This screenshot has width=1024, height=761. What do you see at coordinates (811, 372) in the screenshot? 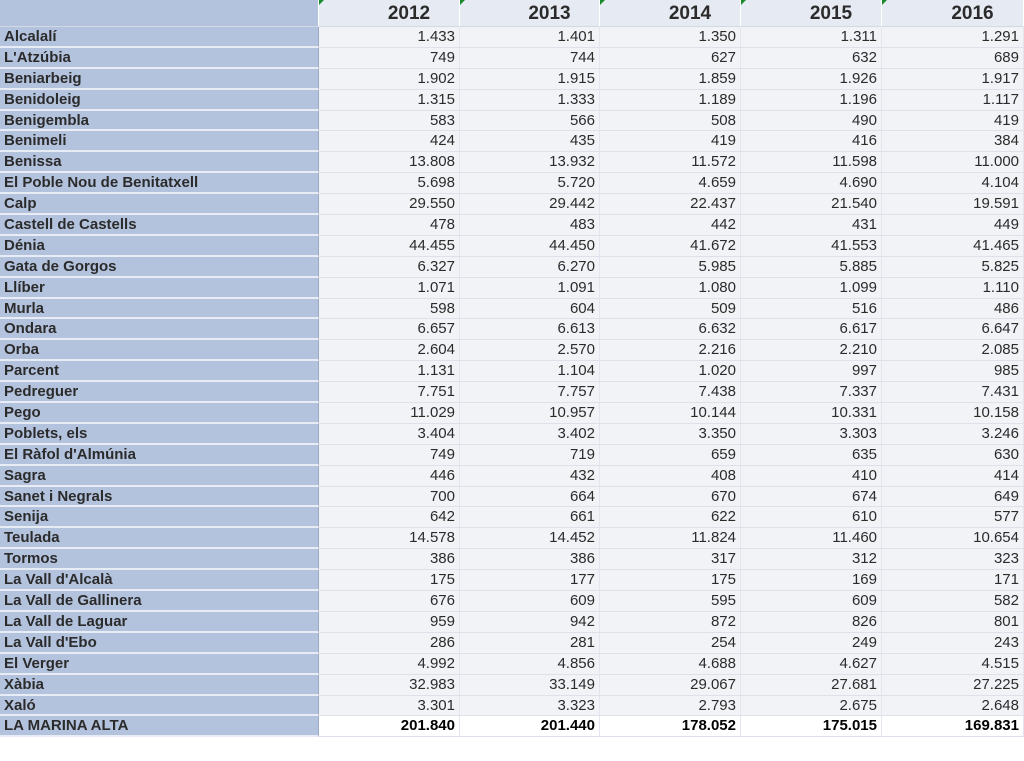
I see `value-cell-2015: 997` at bounding box center [811, 372].